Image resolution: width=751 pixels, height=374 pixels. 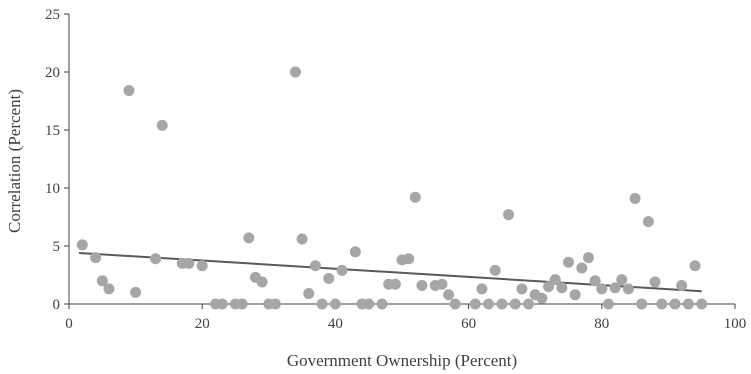 What do you see at coordinates (468, 324) in the screenshot?
I see `x-tick-label: 60` at bounding box center [468, 324].